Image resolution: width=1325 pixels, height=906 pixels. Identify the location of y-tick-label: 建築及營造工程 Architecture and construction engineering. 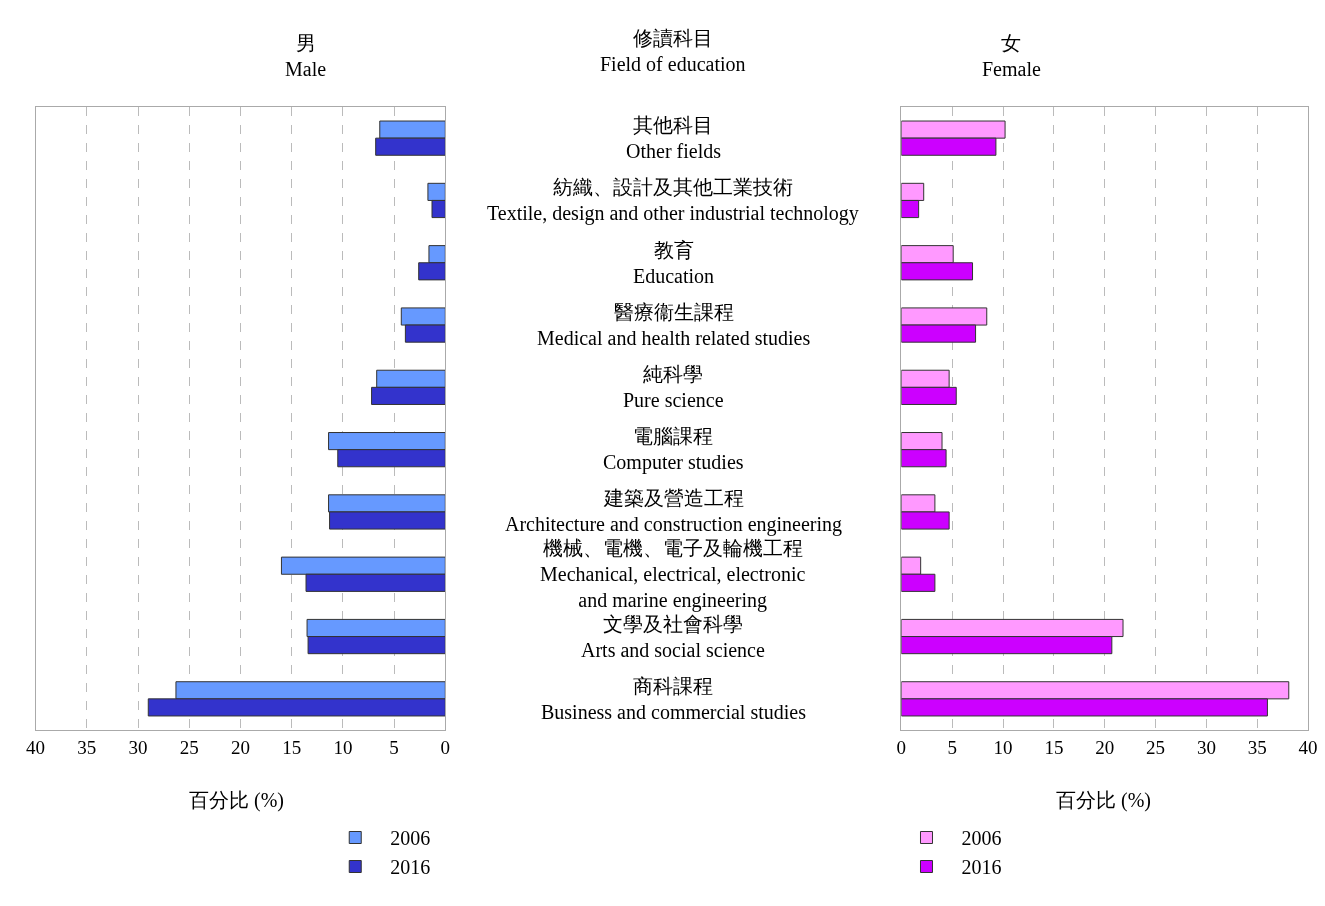
(674, 511).